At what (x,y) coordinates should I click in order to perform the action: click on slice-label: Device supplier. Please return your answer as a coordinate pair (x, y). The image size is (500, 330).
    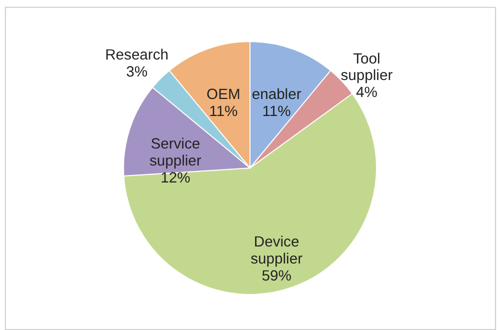
    Looking at the image, I should click on (276, 251).